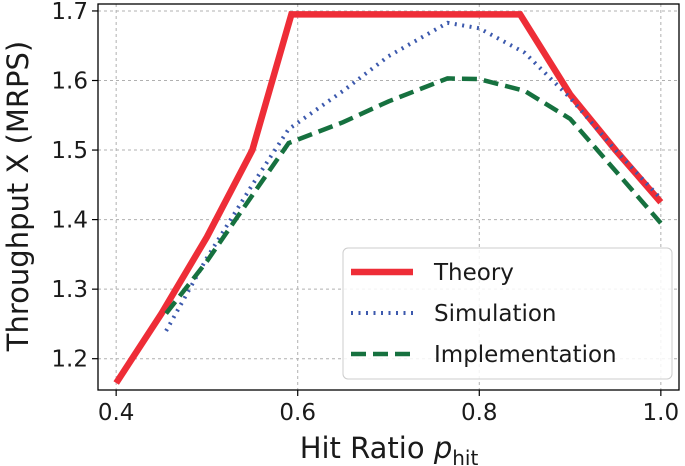 The height and width of the screenshot is (466, 685). What do you see at coordinates (69, 82) in the screenshot?
I see `y-tick-label: 1.6` at bounding box center [69, 82].